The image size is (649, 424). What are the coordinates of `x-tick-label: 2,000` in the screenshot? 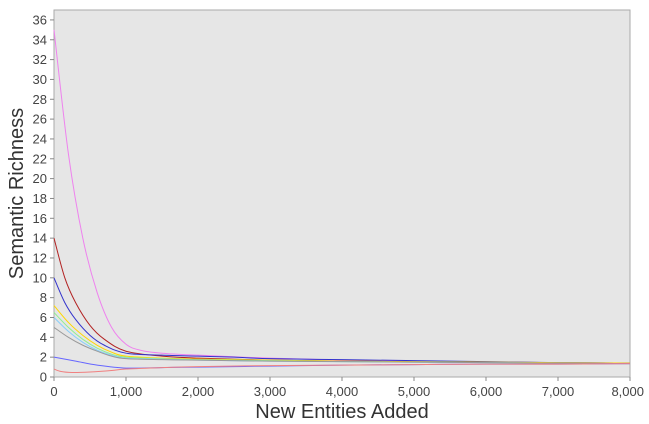 It's located at (198, 391).